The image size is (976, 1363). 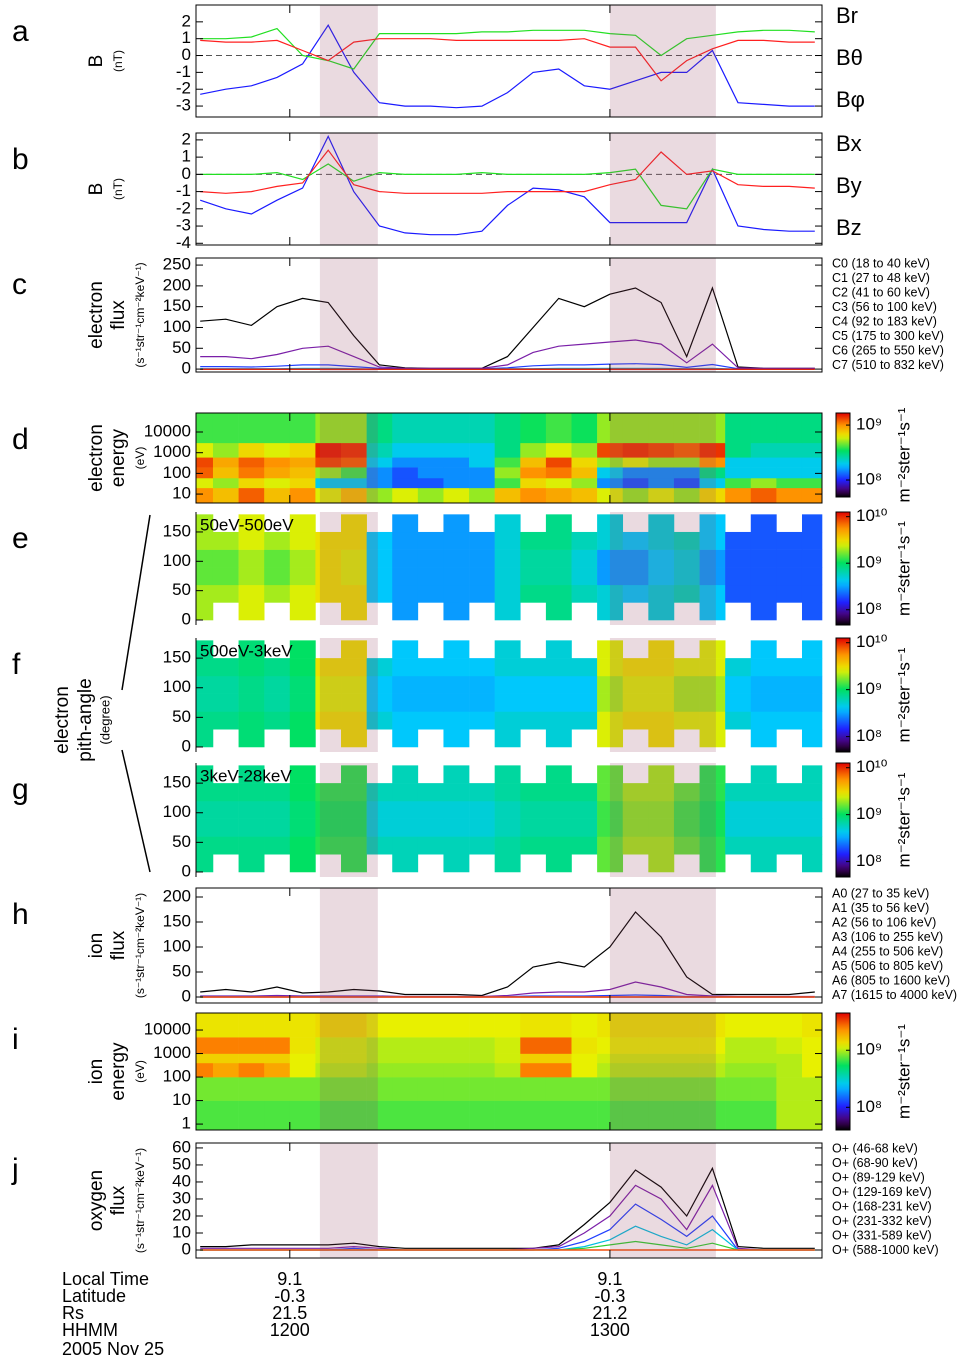 I want to click on bracket-line, so click(x=136, y=811).